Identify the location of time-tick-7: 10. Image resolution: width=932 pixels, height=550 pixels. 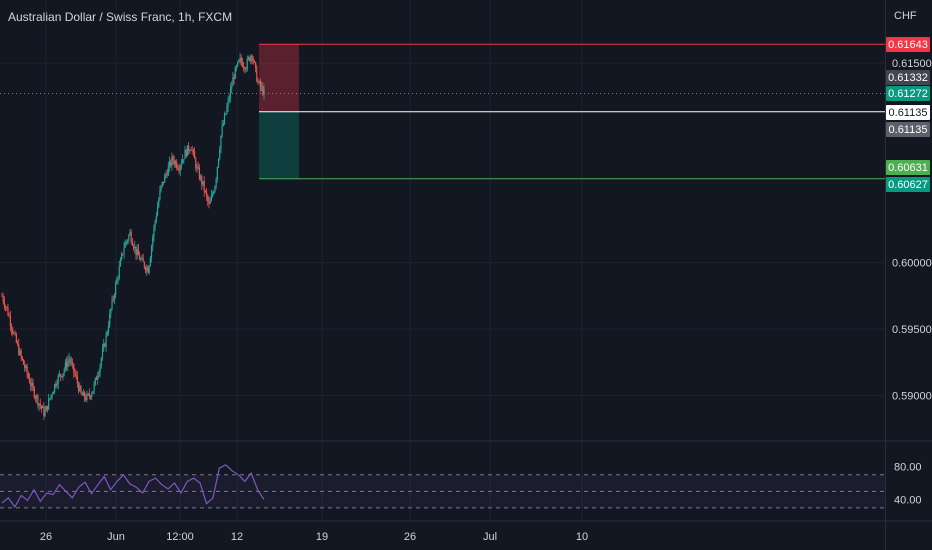
(582, 537).